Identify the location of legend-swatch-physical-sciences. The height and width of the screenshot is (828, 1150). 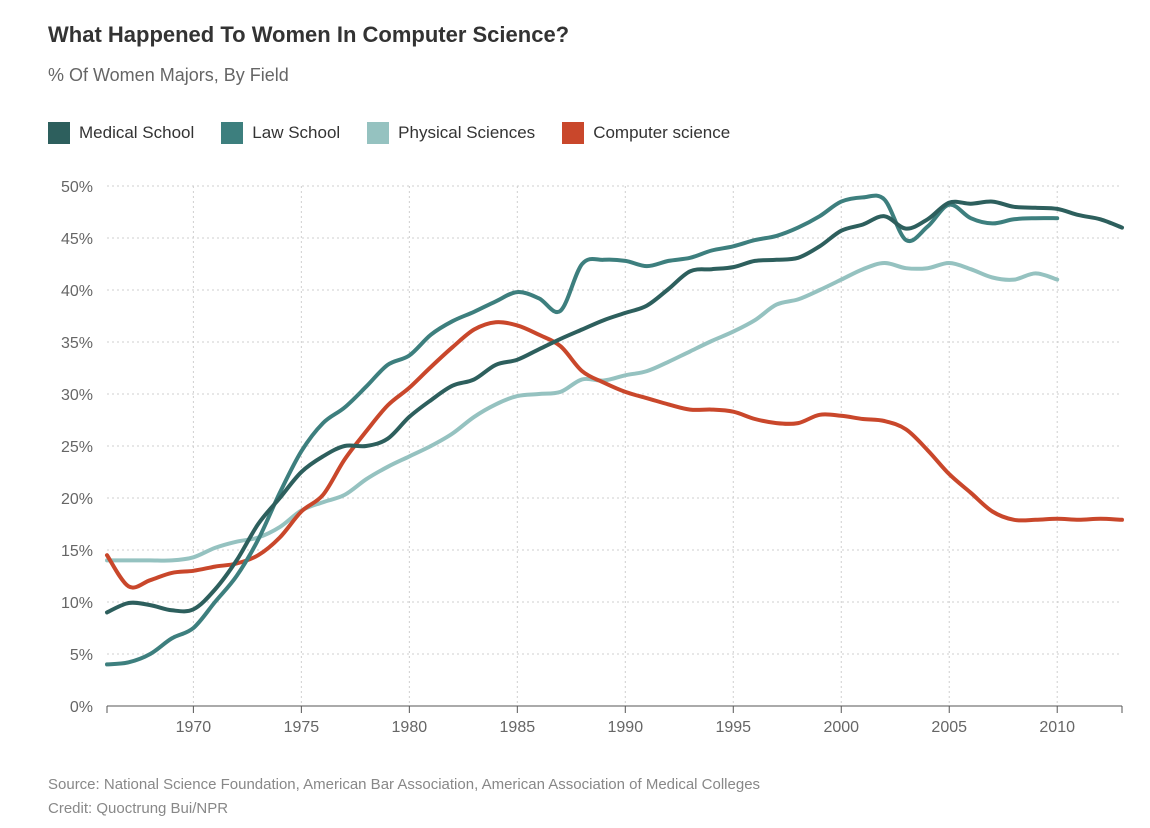
(378, 133).